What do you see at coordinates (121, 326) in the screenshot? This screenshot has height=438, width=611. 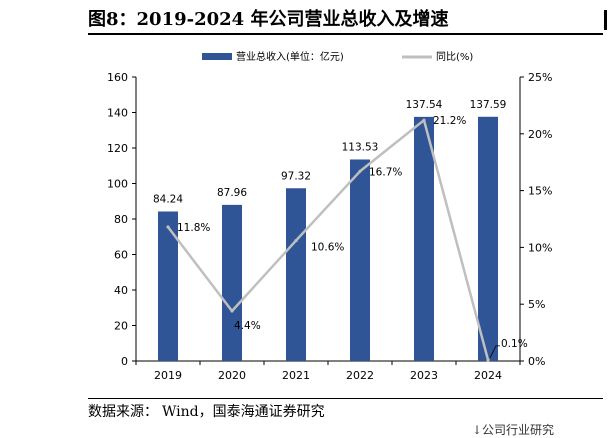 I see `left-tick-label: 20` at bounding box center [121, 326].